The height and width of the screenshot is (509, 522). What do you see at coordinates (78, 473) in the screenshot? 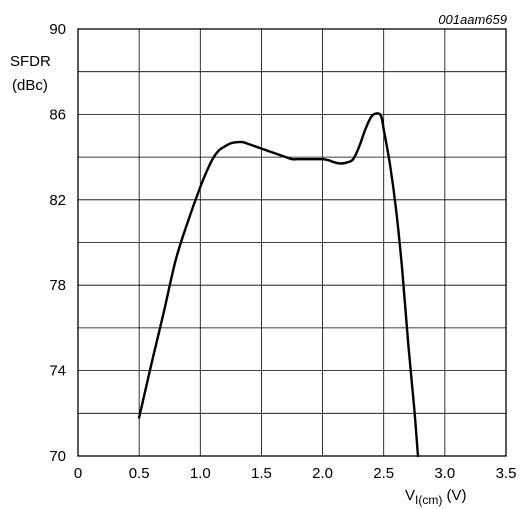
I see `x-tick-label-0: 0` at bounding box center [78, 473].